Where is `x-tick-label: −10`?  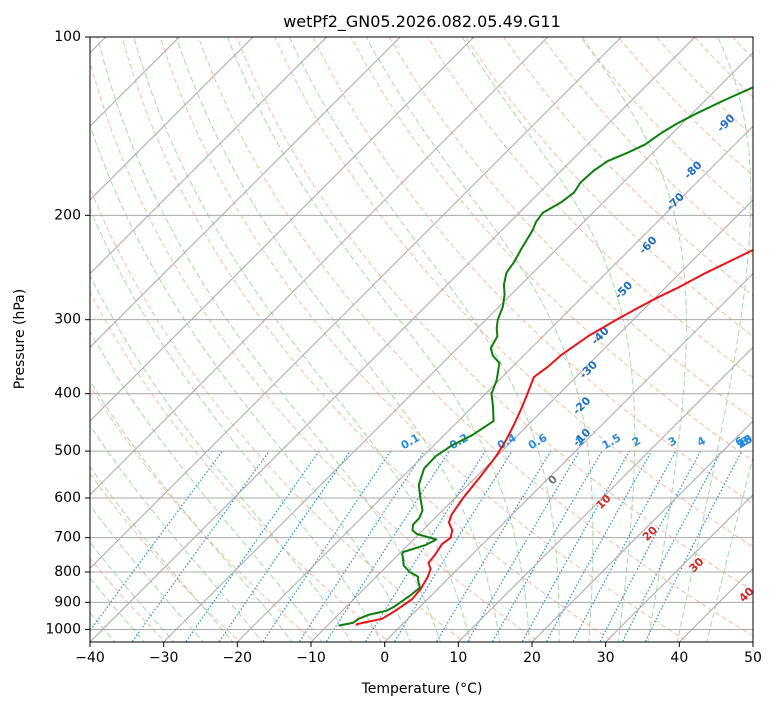
x-tick-label: −10 is located at coordinates (311, 658).